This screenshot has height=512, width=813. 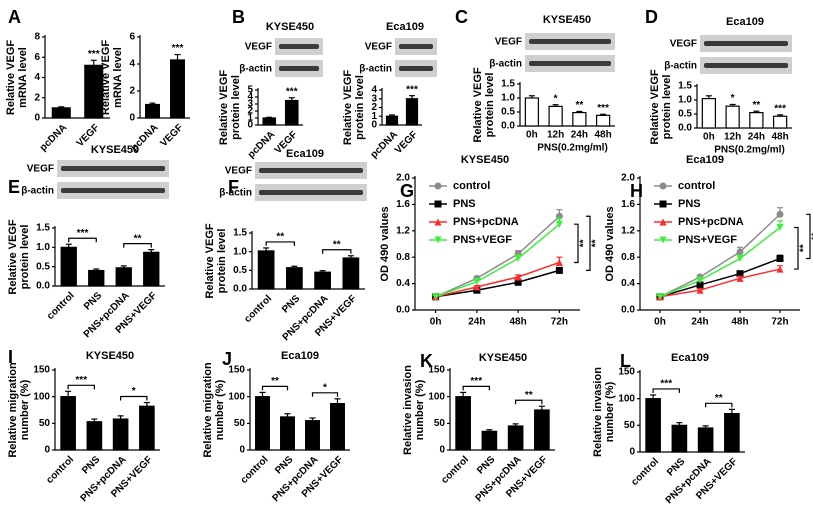 I want to click on legend-label: PNS+VEGF, so click(x=707, y=240).